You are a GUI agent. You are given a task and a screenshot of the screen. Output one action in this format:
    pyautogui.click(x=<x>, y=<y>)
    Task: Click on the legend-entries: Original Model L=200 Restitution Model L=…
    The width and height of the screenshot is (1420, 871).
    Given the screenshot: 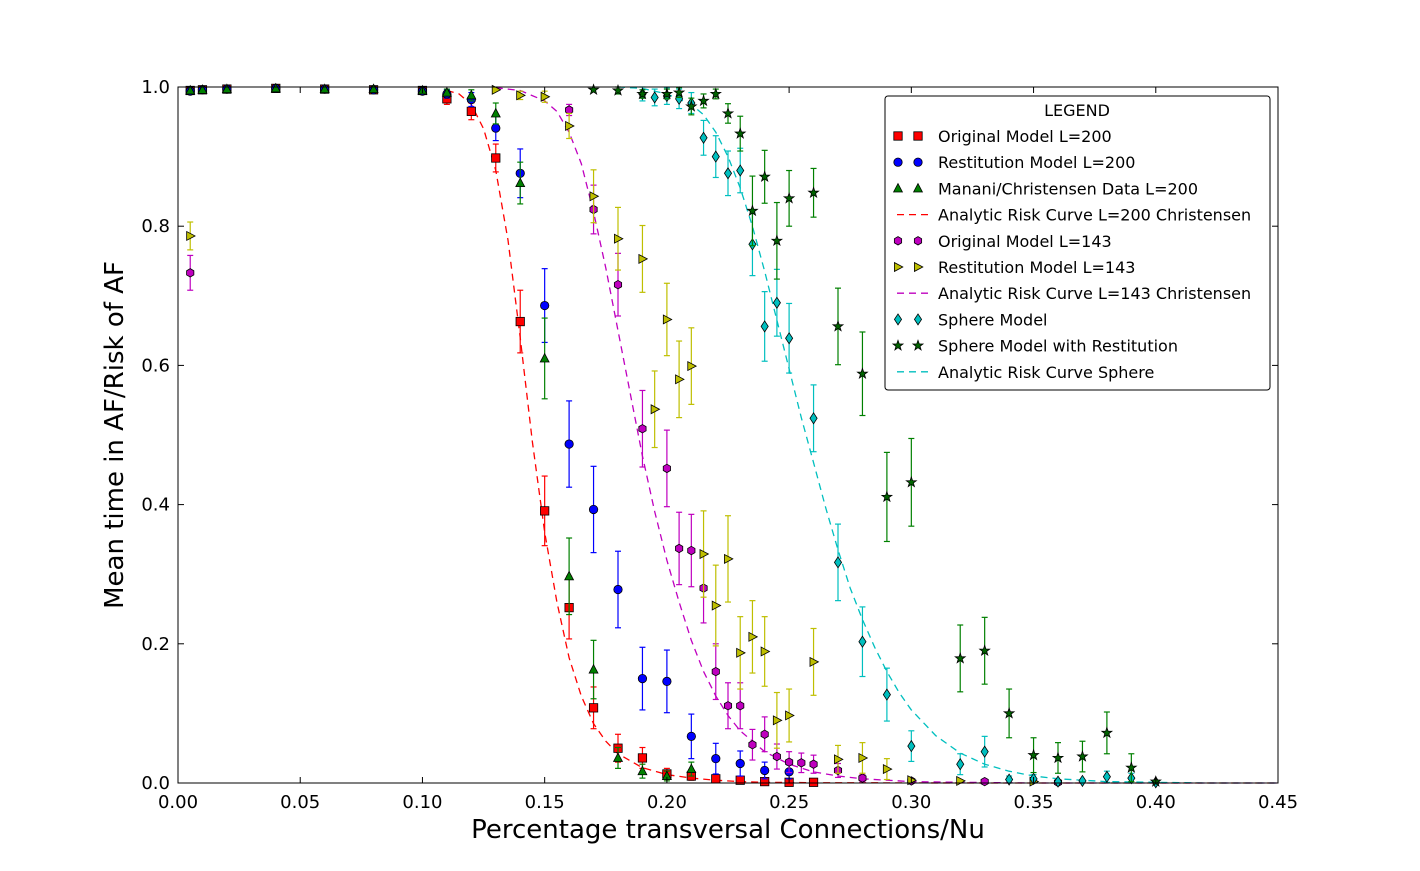 What is the action you would take?
    pyautogui.click(x=1071, y=254)
    